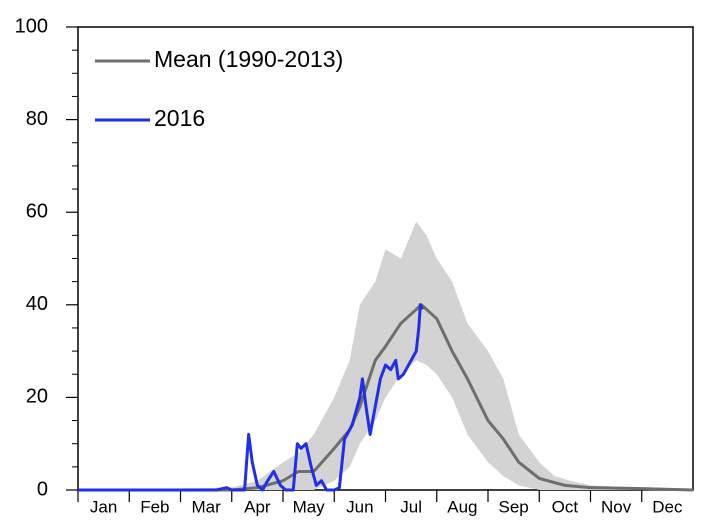 The height and width of the screenshot is (526, 706). What do you see at coordinates (309, 506) in the screenshot?
I see `x-tick-label: May` at bounding box center [309, 506].